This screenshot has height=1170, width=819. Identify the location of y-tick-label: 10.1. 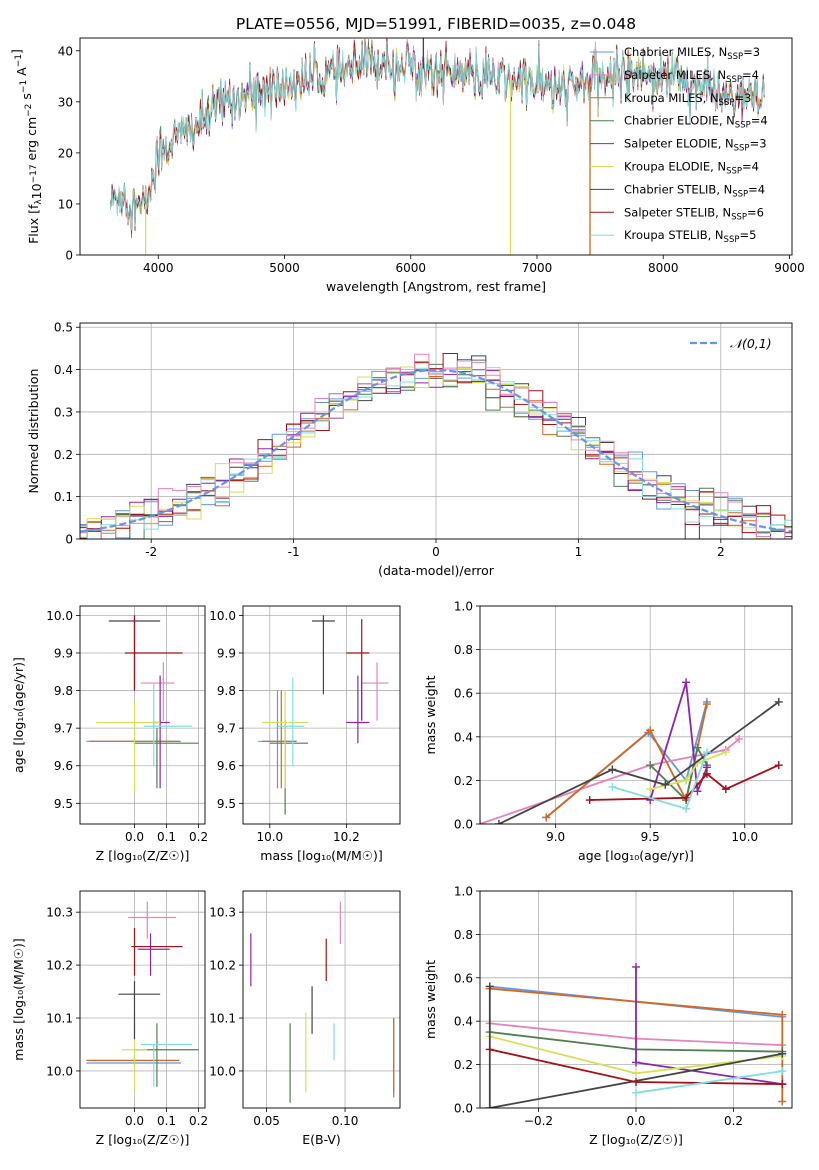
(59, 1019).